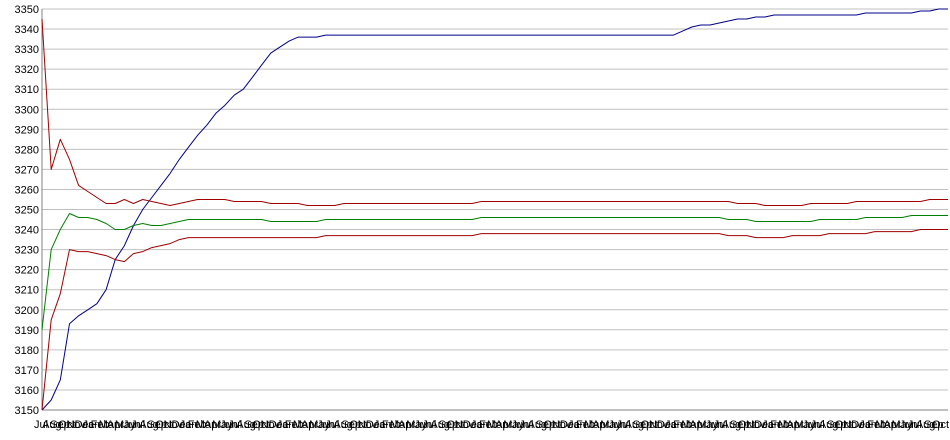 Image resolution: width=950 pixels, height=440 pixels. I want to click on y-tick-label: 3290, so click(27, 130).